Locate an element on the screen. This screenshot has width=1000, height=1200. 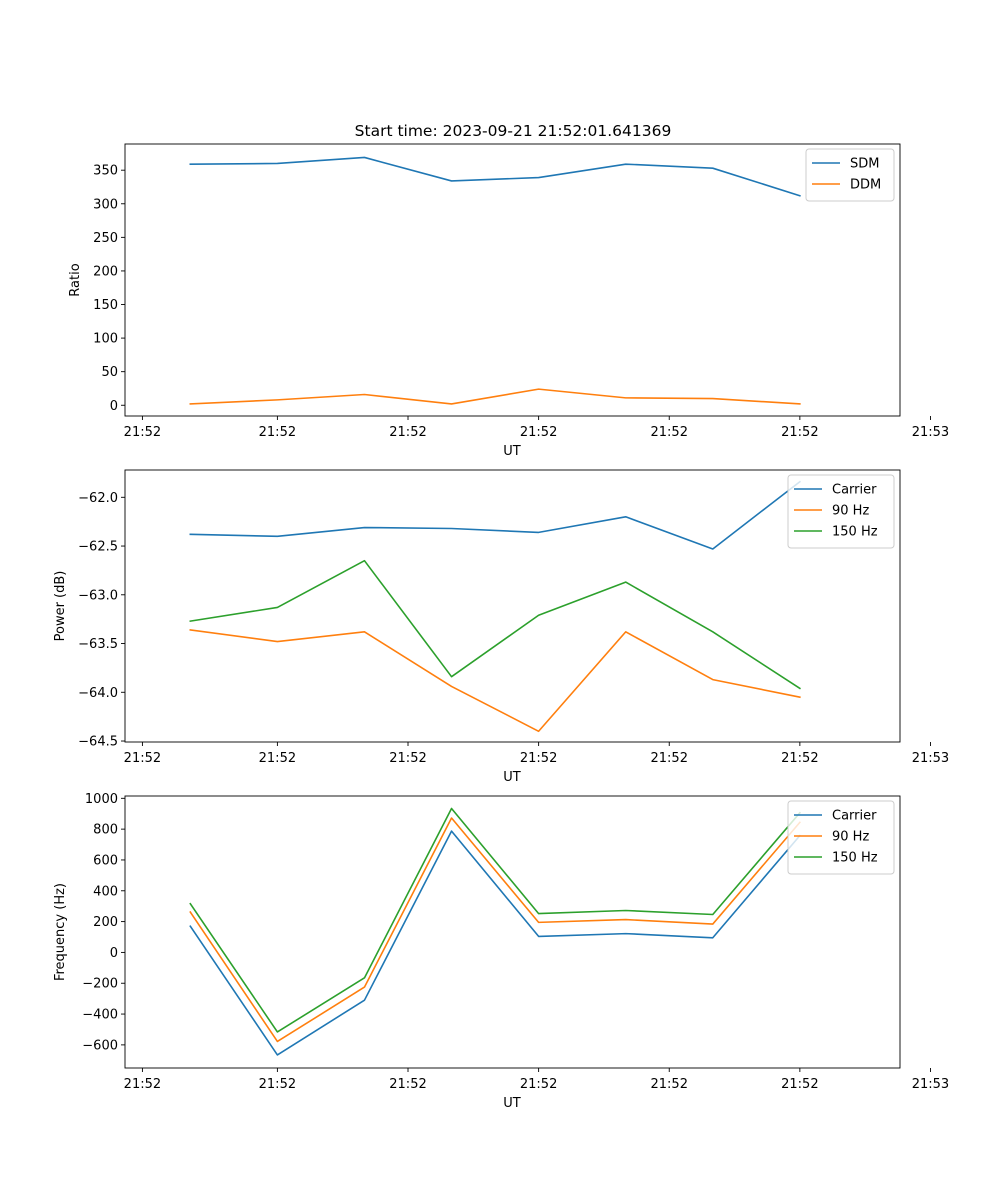
series-line-ddm is located at coordinates (495, 396).